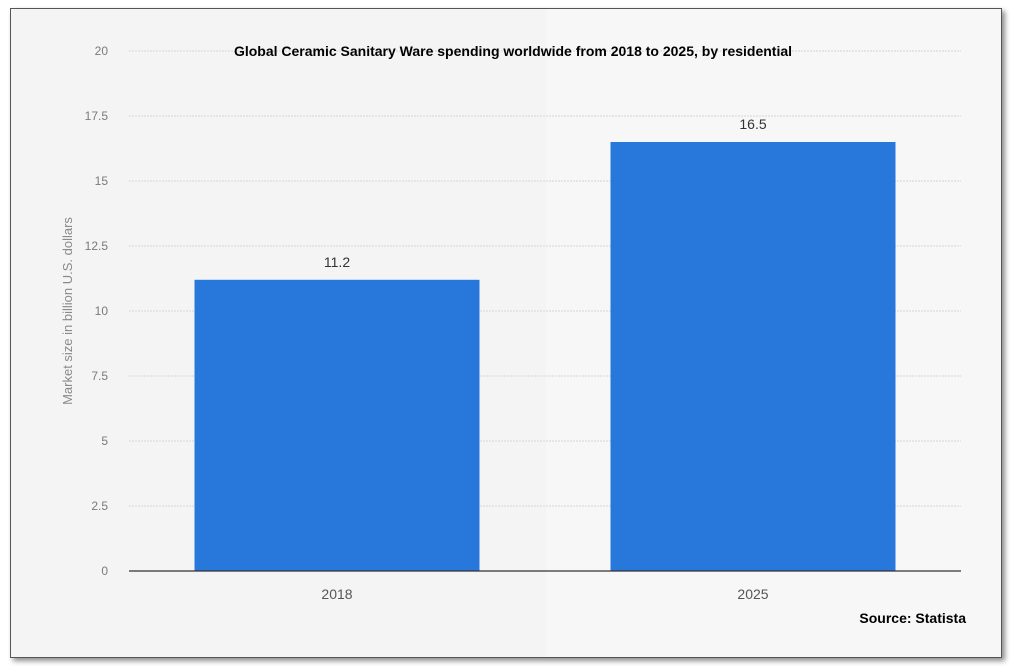 This screenshot has height=669, width=1017. I want to click on x-tick-label: 2018, so click(336, 594).